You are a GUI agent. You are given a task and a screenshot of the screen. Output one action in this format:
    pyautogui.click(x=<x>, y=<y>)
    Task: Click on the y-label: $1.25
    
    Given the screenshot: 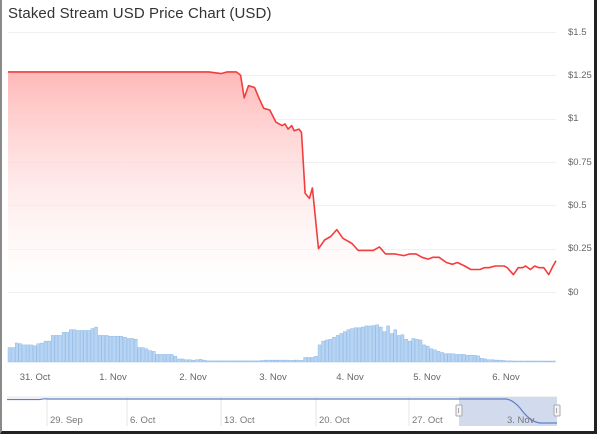 What is the action you would take?
    pyautogui.click(x=580, y=75)
    